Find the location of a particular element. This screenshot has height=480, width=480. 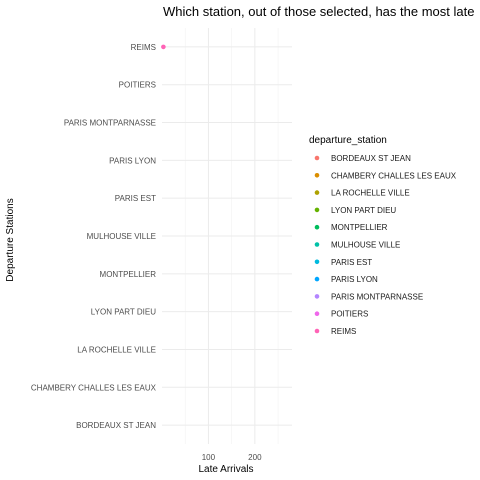

legend-label: POITIERS is located at coordinates (349, 314).